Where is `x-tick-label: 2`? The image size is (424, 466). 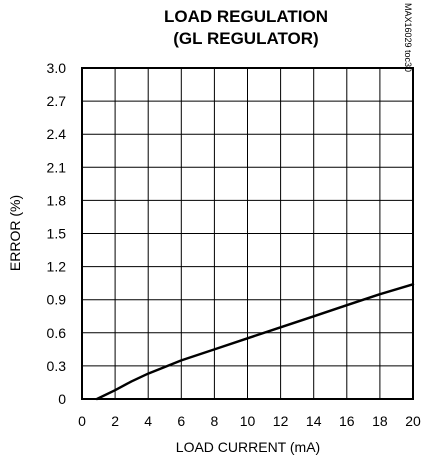 x-tick-label: 2 is located at coordinates (115, 421).